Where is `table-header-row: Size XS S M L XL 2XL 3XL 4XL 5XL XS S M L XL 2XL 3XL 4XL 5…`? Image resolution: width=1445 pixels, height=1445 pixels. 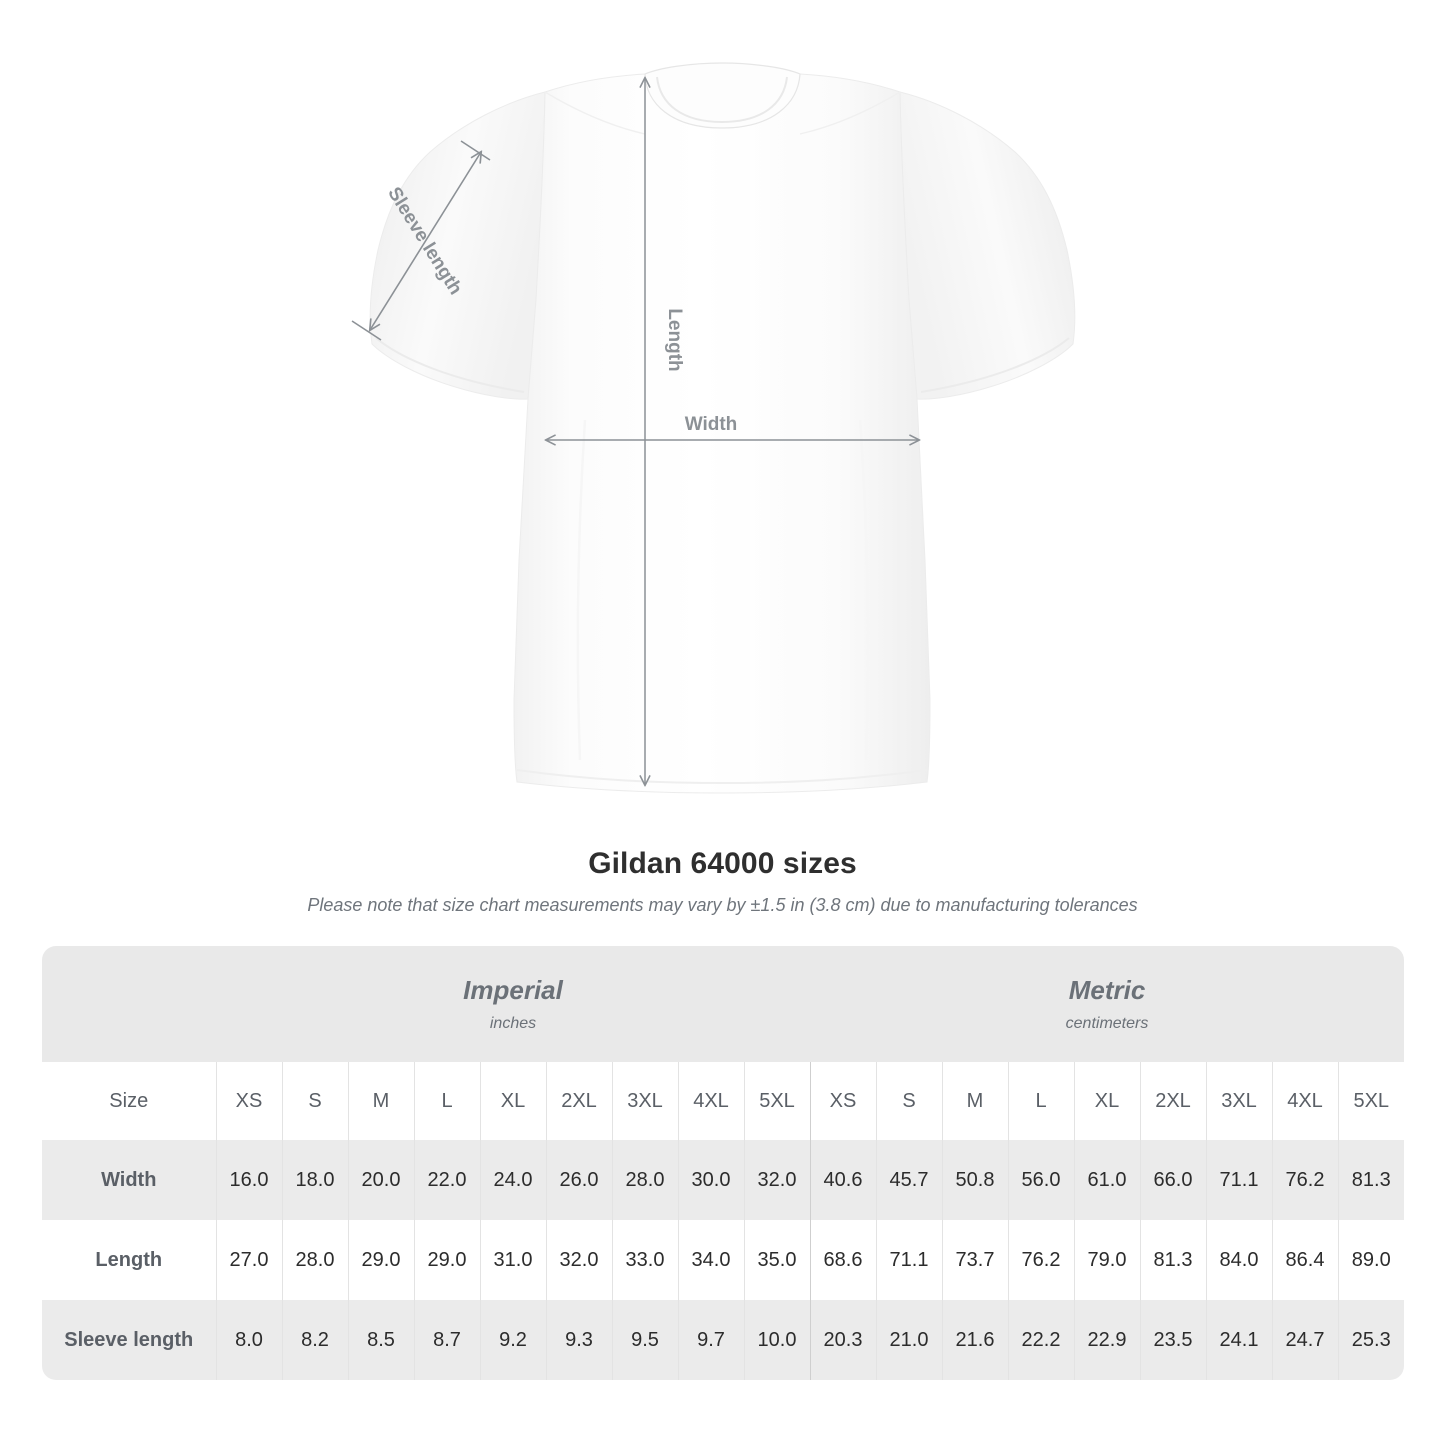
table-header-row: Size XS S M L XL 2XL 3XL 4XL 5XL XS S M L XL 2XL 3XL 4XL 5… is located at coordinates (723, 1101).